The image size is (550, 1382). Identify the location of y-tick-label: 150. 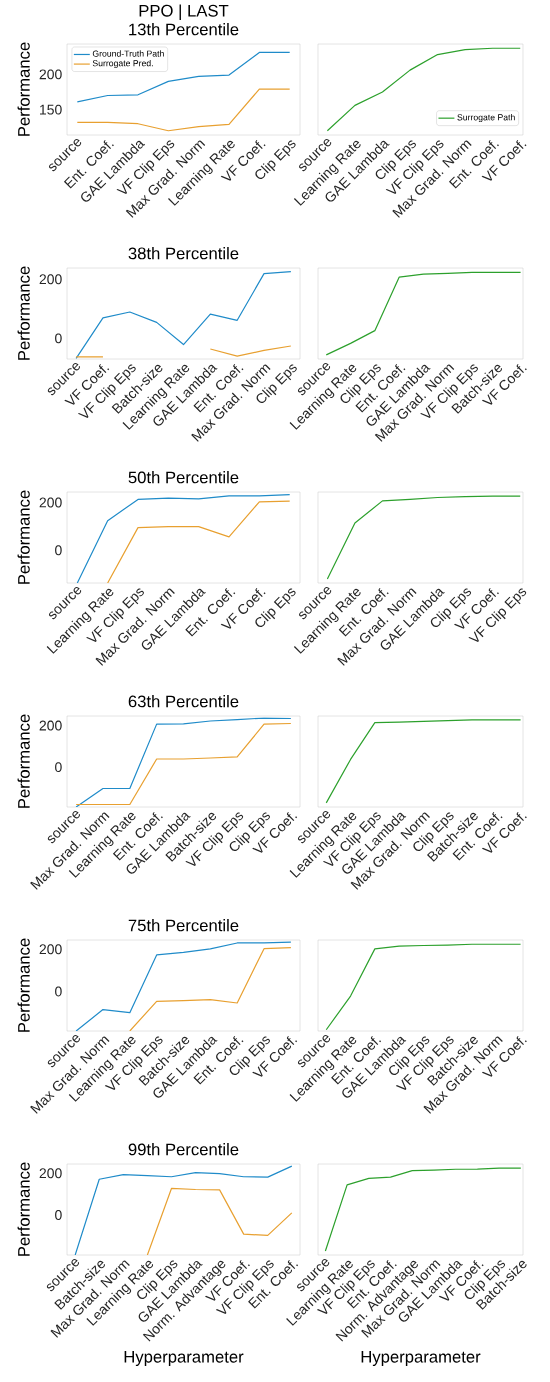
(51, 109).